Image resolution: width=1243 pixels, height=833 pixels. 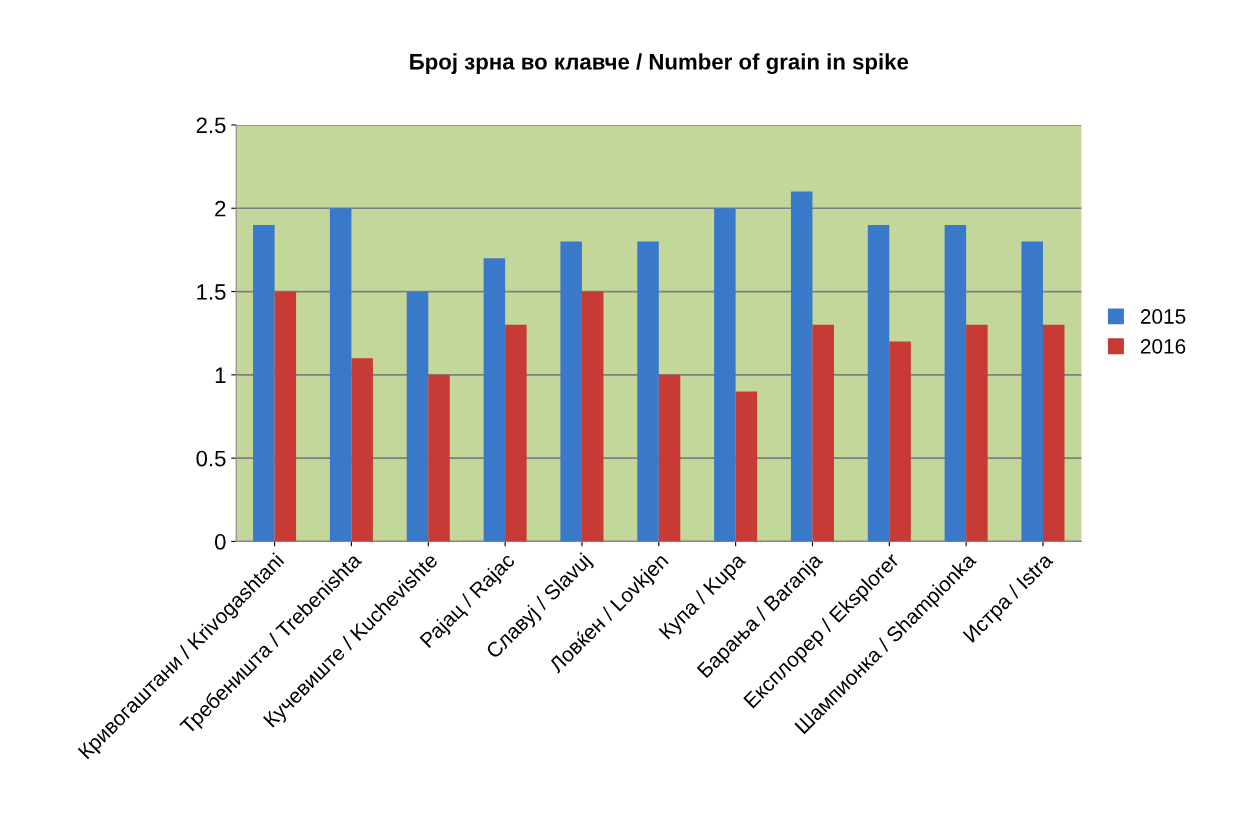 I want to click on y-tick-label: 2, so click(x=220, y=208).